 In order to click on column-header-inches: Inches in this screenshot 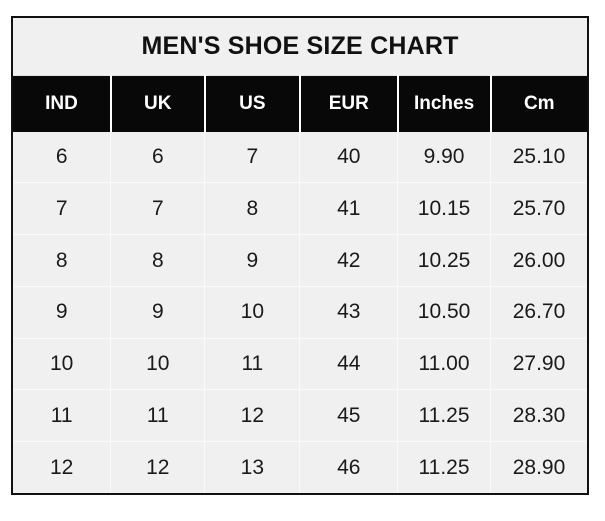, I will do `click(444, 103)`.